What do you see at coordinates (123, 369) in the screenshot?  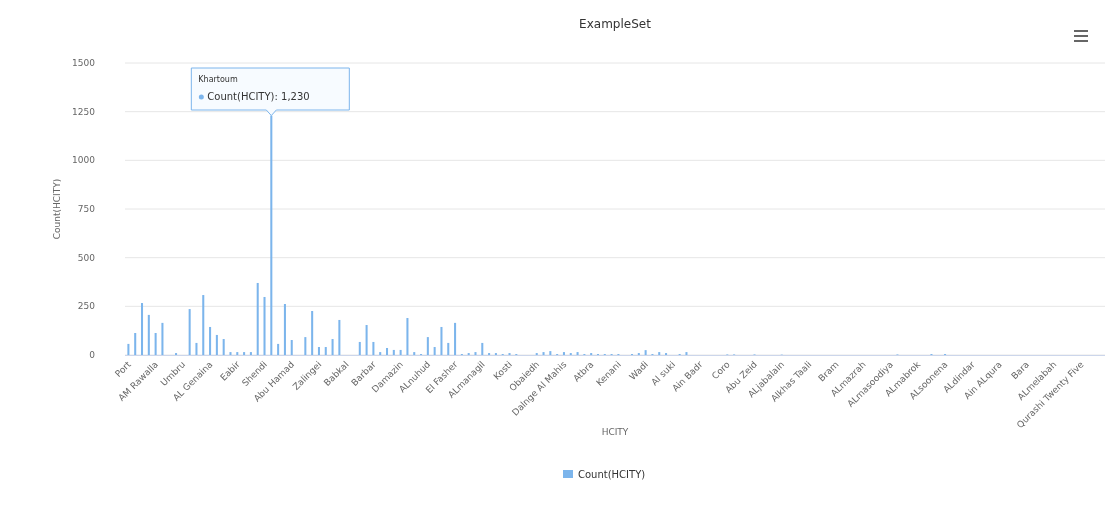 I see `x-tick-label: Port` at bounding box center [123, 369].